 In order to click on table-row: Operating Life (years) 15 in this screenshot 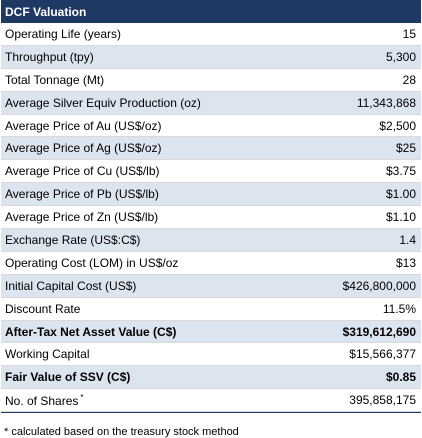, I will do `click(211, 34)`.